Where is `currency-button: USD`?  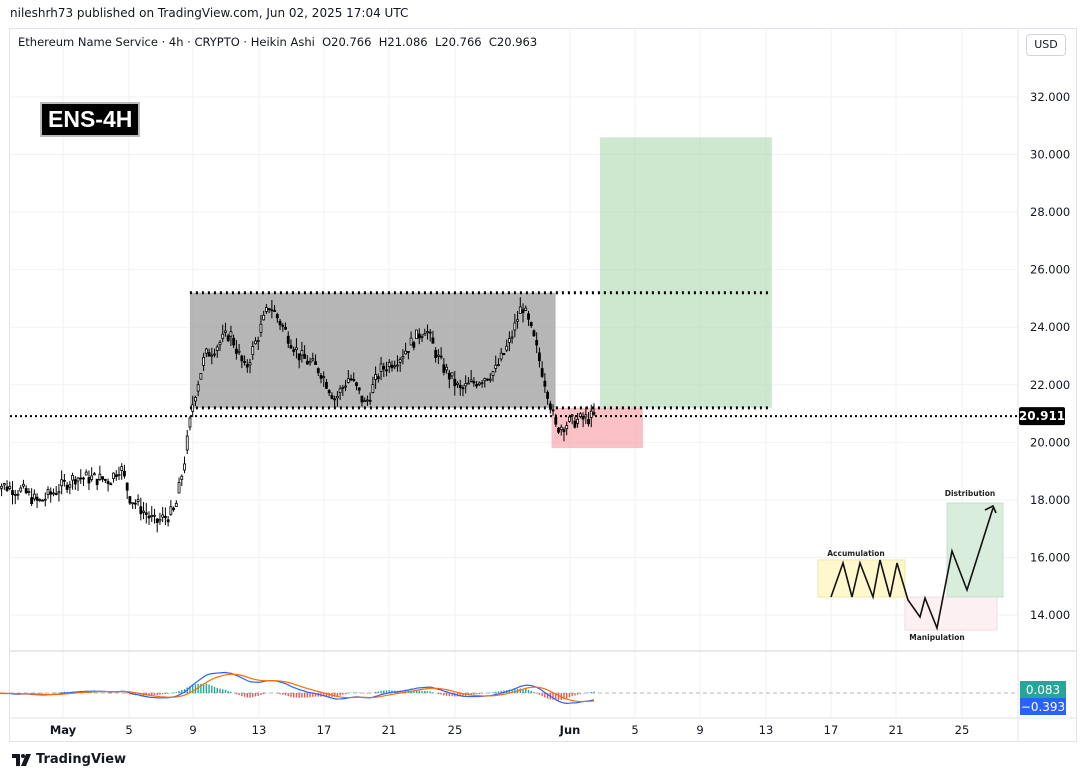 currency-button: USD is located at coordinates (1046, 45).